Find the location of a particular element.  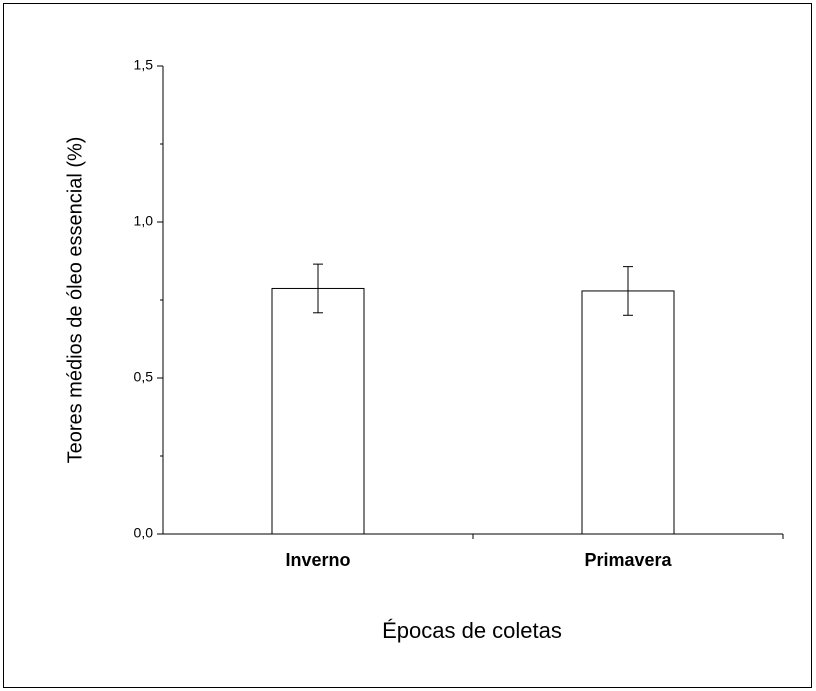

y-tick-label: 1,5 is located at coordinates (144, 65).